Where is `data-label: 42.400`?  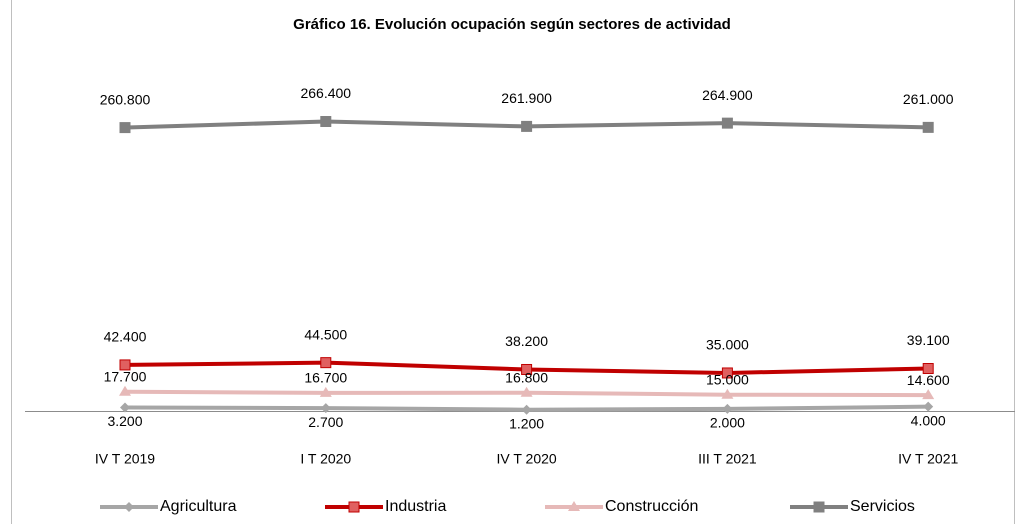 data-label: 42.400 is located at coordinates (125, 337).